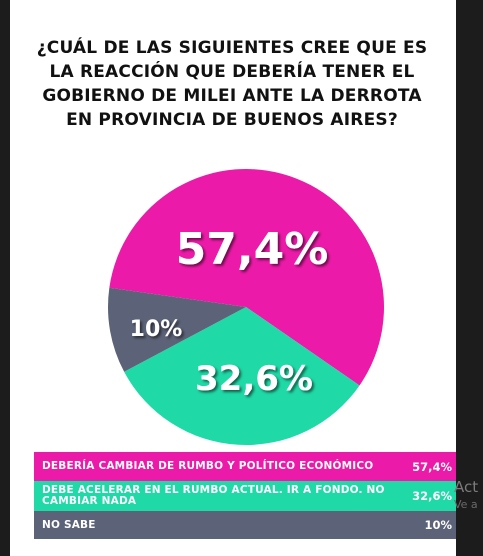 The width and height of the screenshot is (483, 556). Describe the element at coordinates (232, 96) in the screenshot. I see `title-line-3: GOBIERNO DE MILEI ANTE LA DERROTA` at that location.